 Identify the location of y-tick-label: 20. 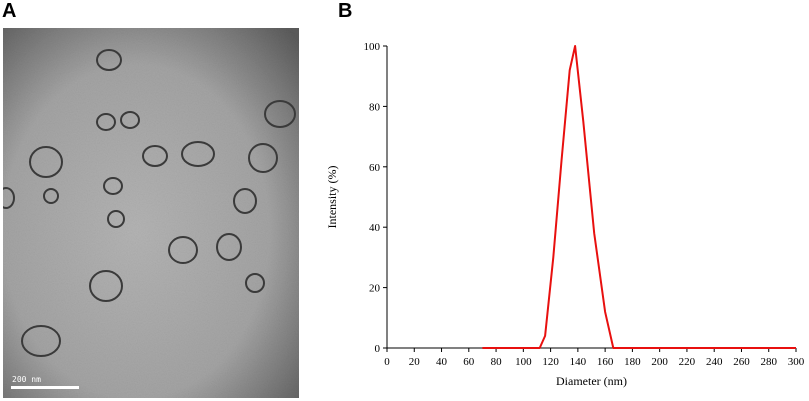
(375, 289).